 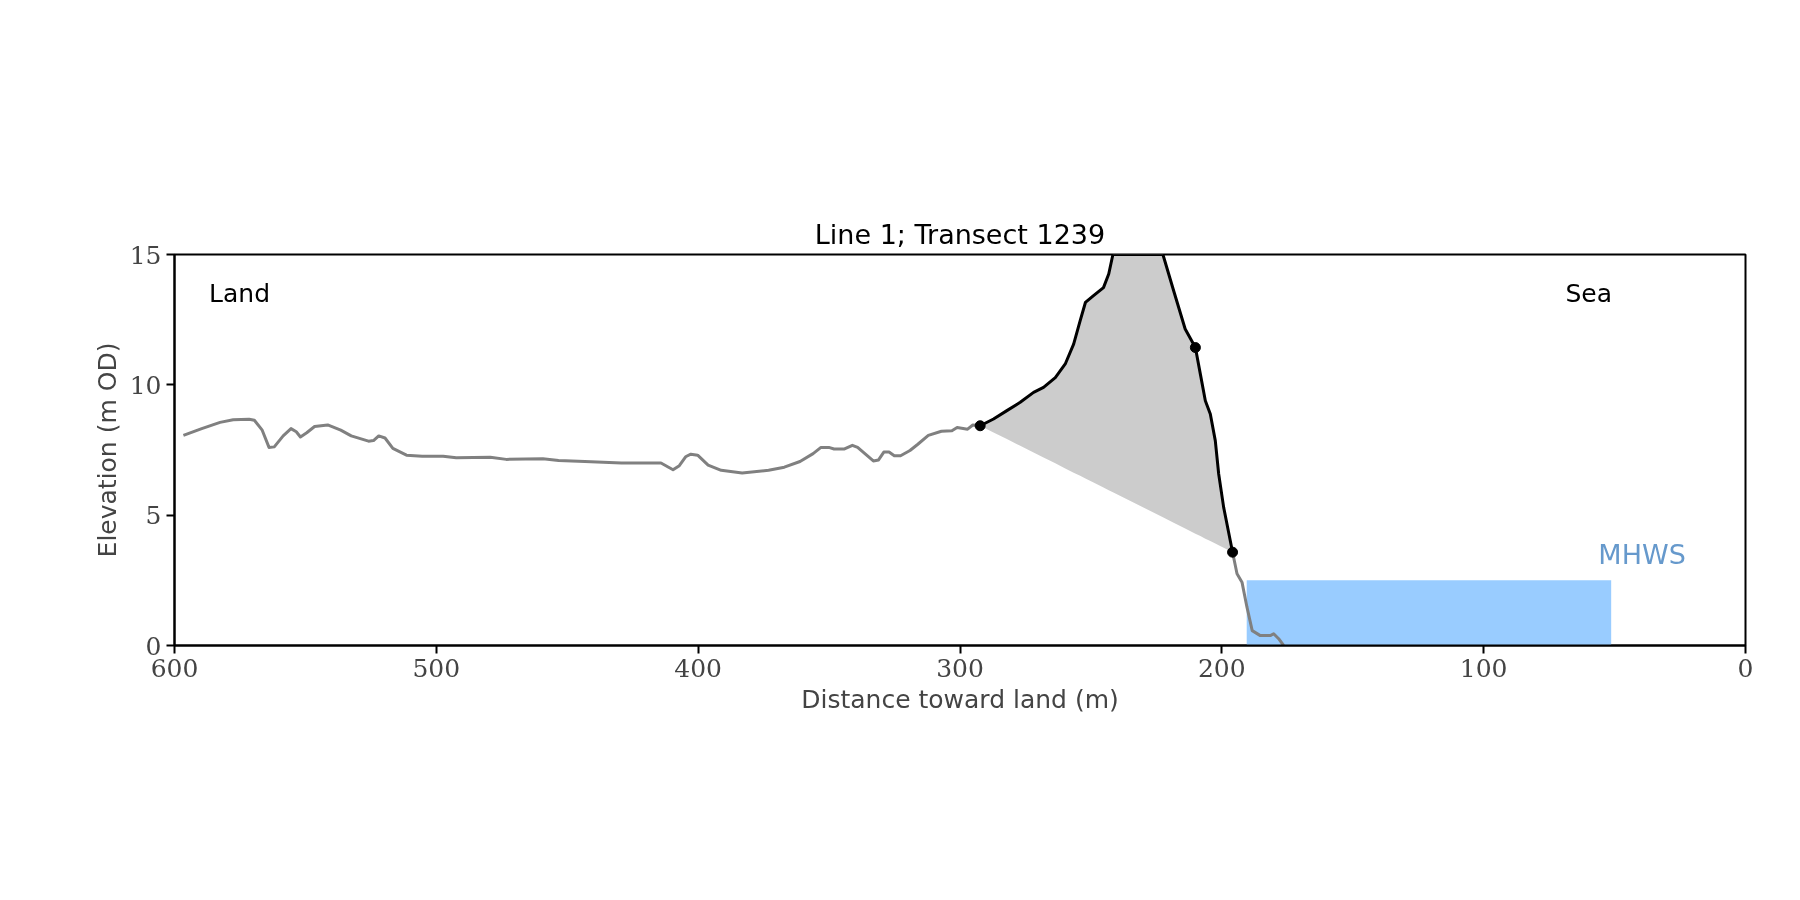 What do you see at coordinates (436, 668) in the screenshot?
I see `x-tick-label: 500` at bounding box center [436, 668].